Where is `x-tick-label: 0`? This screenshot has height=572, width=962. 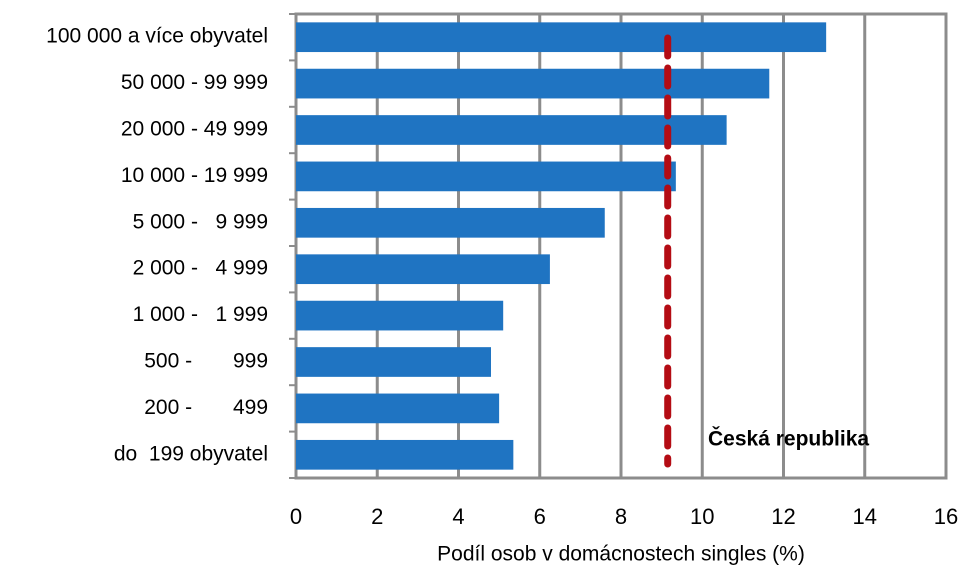 x-tick-label: 0 is located at coordinates (296, 516).